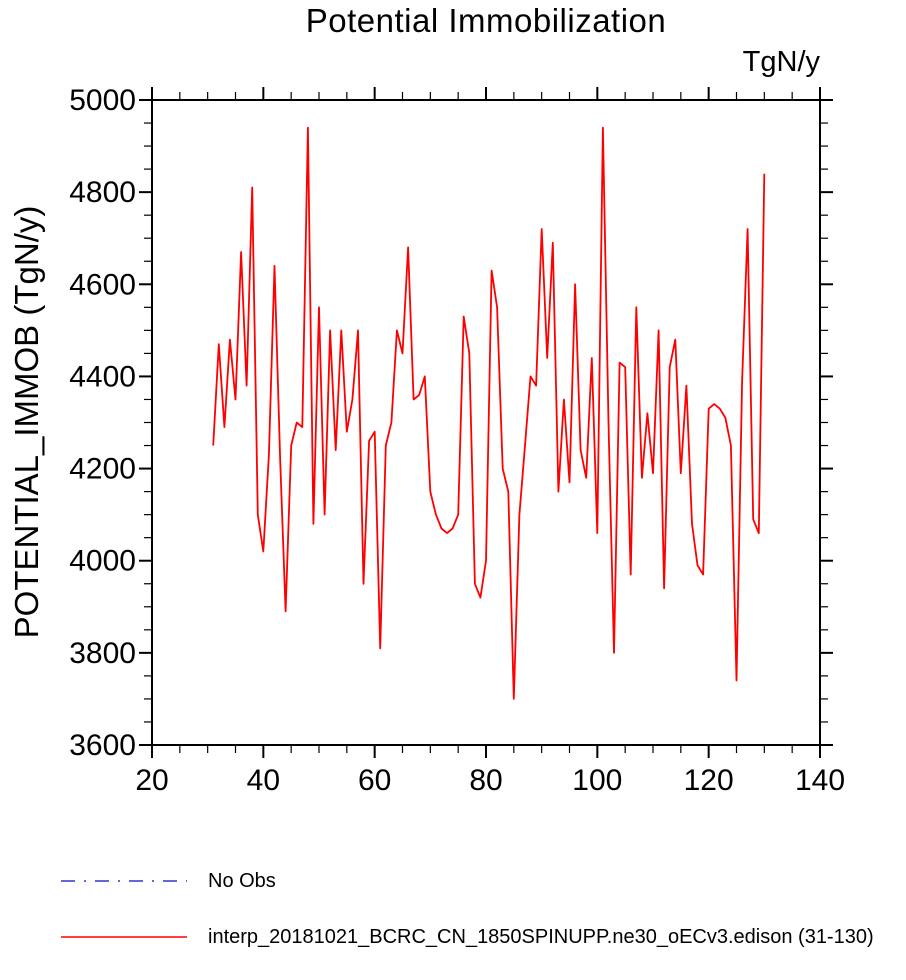 This screenshot has height=980, width=906. Describe the element at coordinates (124, 937) in the screenshot. I see `model-line-sample` at that location.